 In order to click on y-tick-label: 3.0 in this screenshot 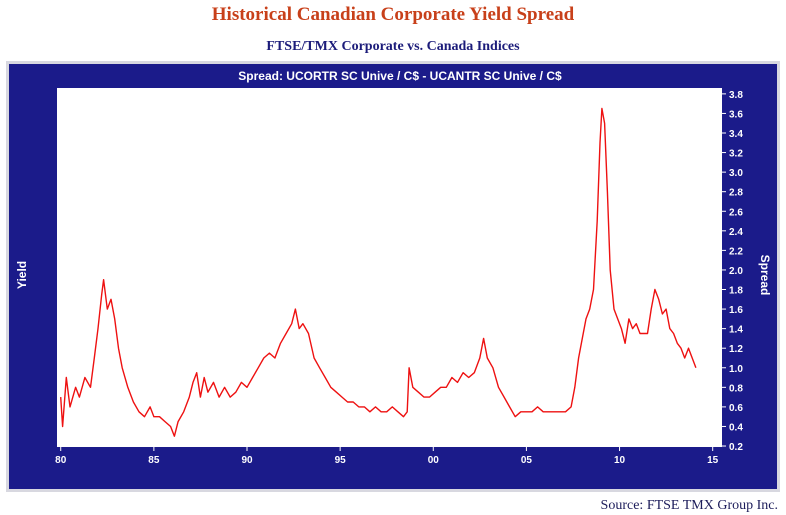, I will do `click(736, 173)`.